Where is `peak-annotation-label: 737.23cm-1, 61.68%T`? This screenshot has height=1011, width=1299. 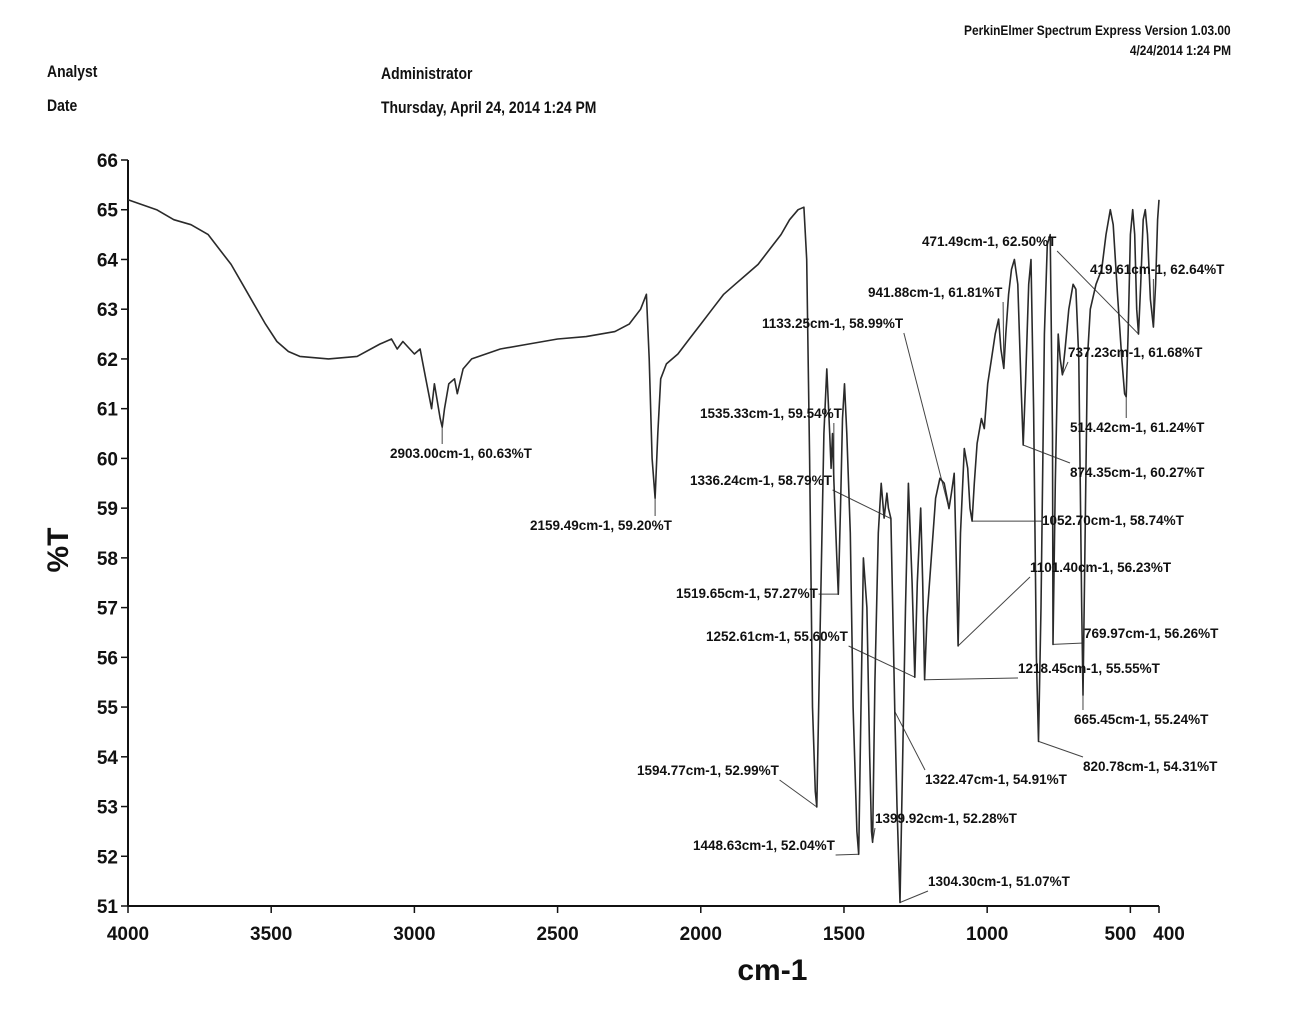
peak-annotation-label: 737.23cm-1, 61.68%T is located at coordinates (1135, 352).